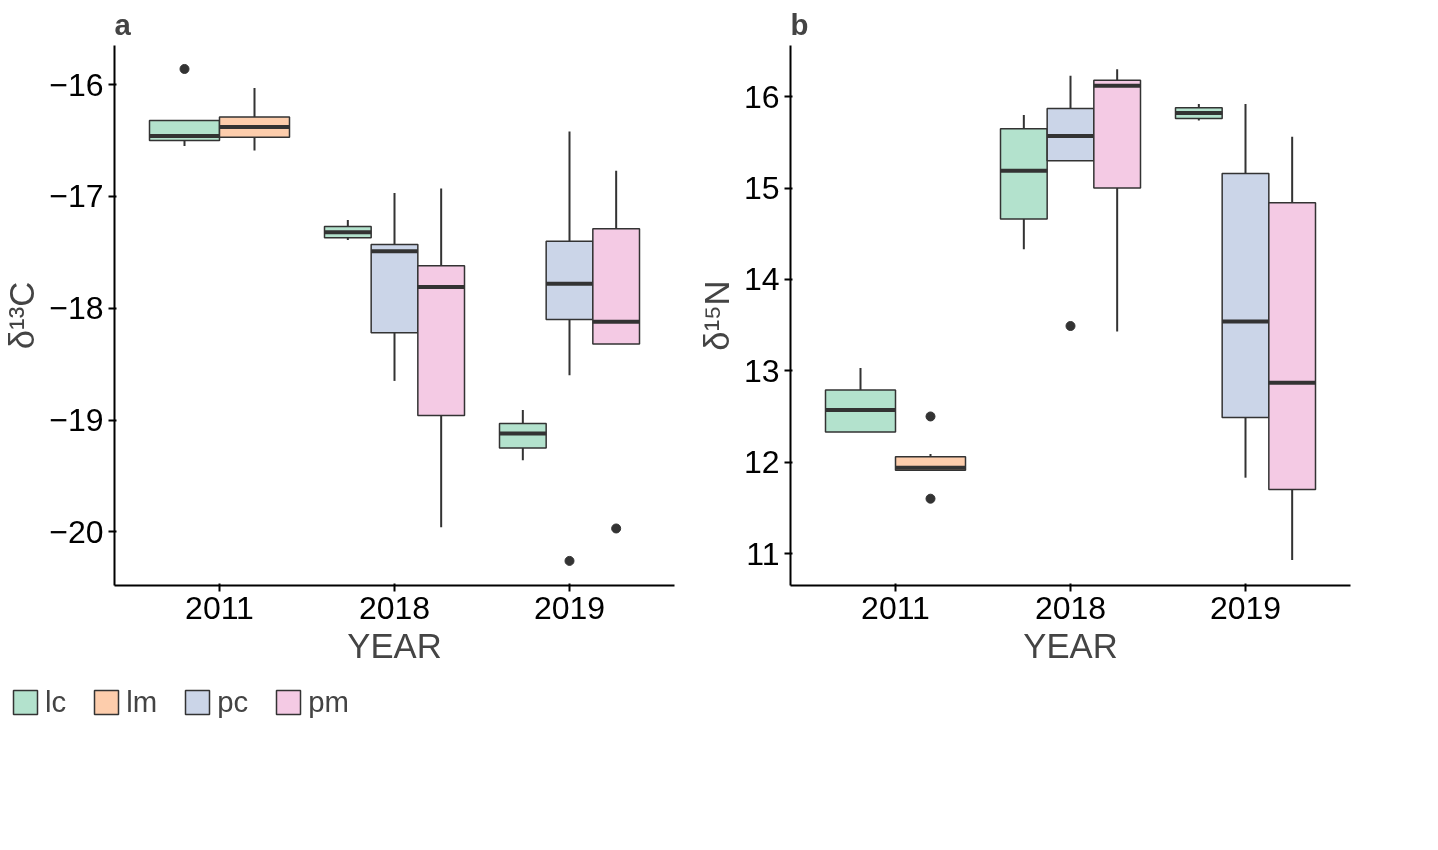 Image resolution: width=1438 pixels, height=850 pixels. Describe the element at coordinates (76, 420) in the screenshot. I see `y-tick-label: −19` at that location.